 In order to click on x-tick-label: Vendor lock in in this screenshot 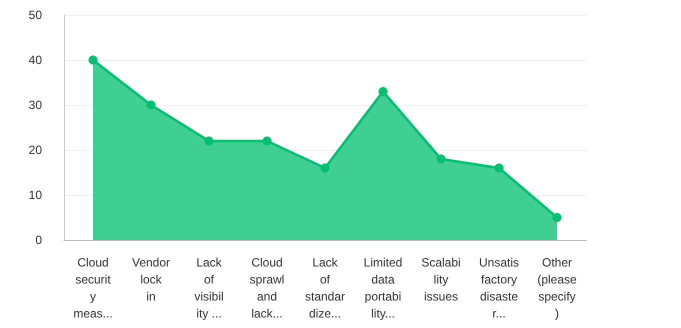, I will do `click(151, 280)`.